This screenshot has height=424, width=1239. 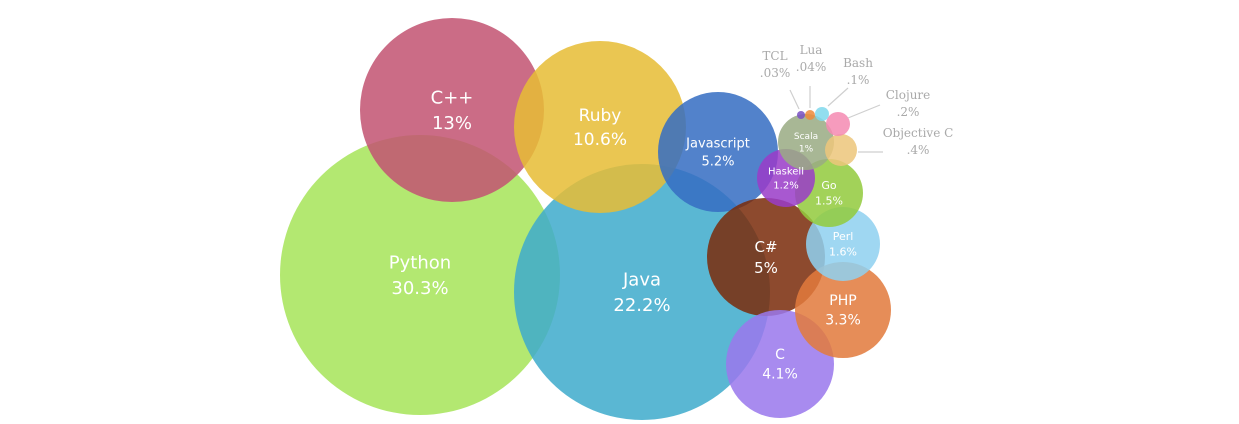 What do you see at coordinates (780, 355) in the screenshot?
I see `bubble-label-c: C` at bounding box center [780, 355].